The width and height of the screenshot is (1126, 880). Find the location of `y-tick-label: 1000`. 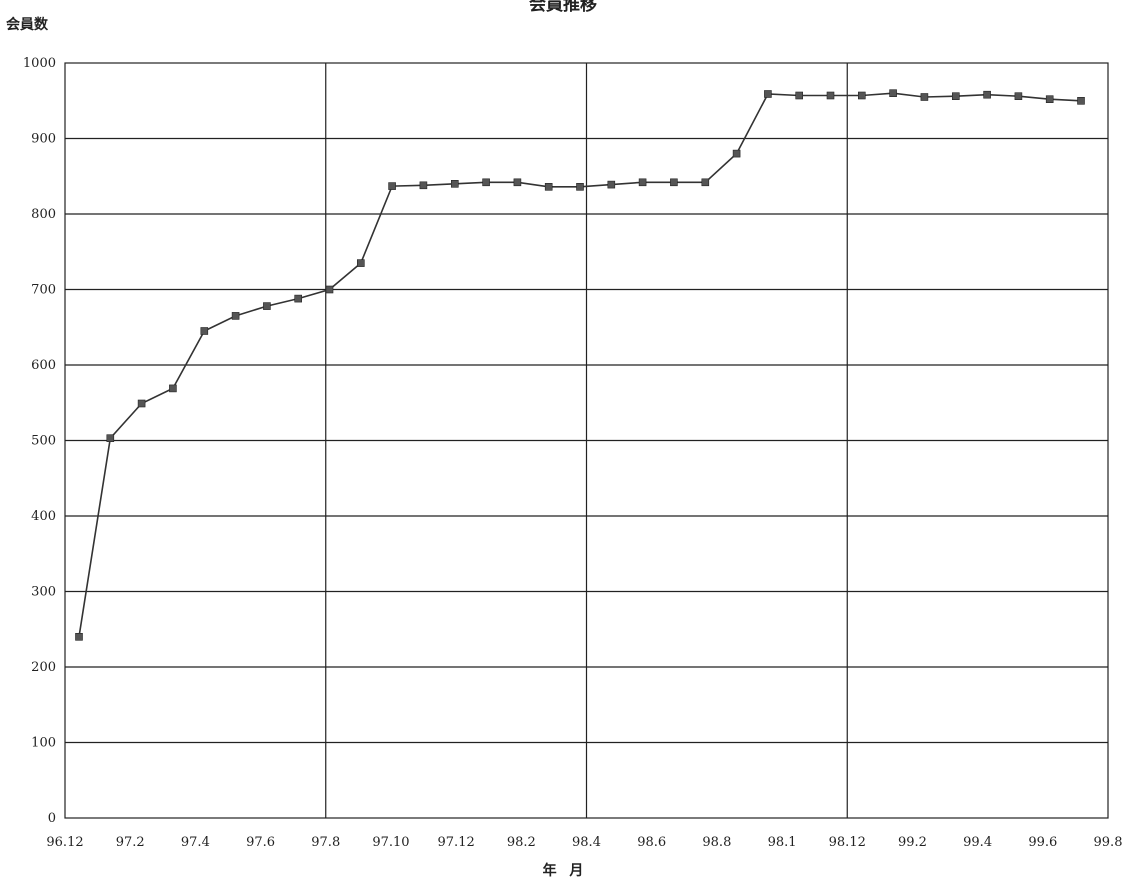

y-tick-label: 1000 is located at coordinates (39, 63).